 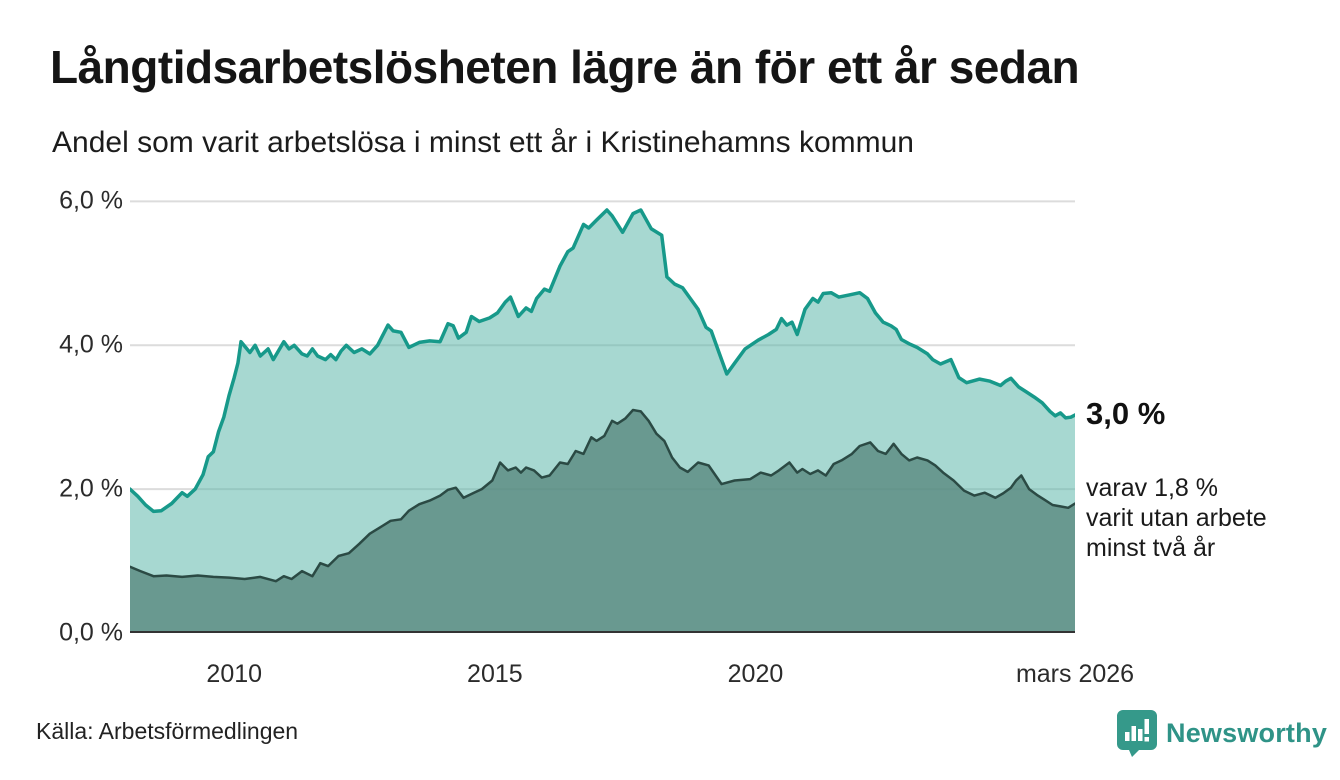 What do you see at coordinates (91, 632) in the screenshot?
I see `y-tick-label: 0,0 %` at bounding box center [91, 632].